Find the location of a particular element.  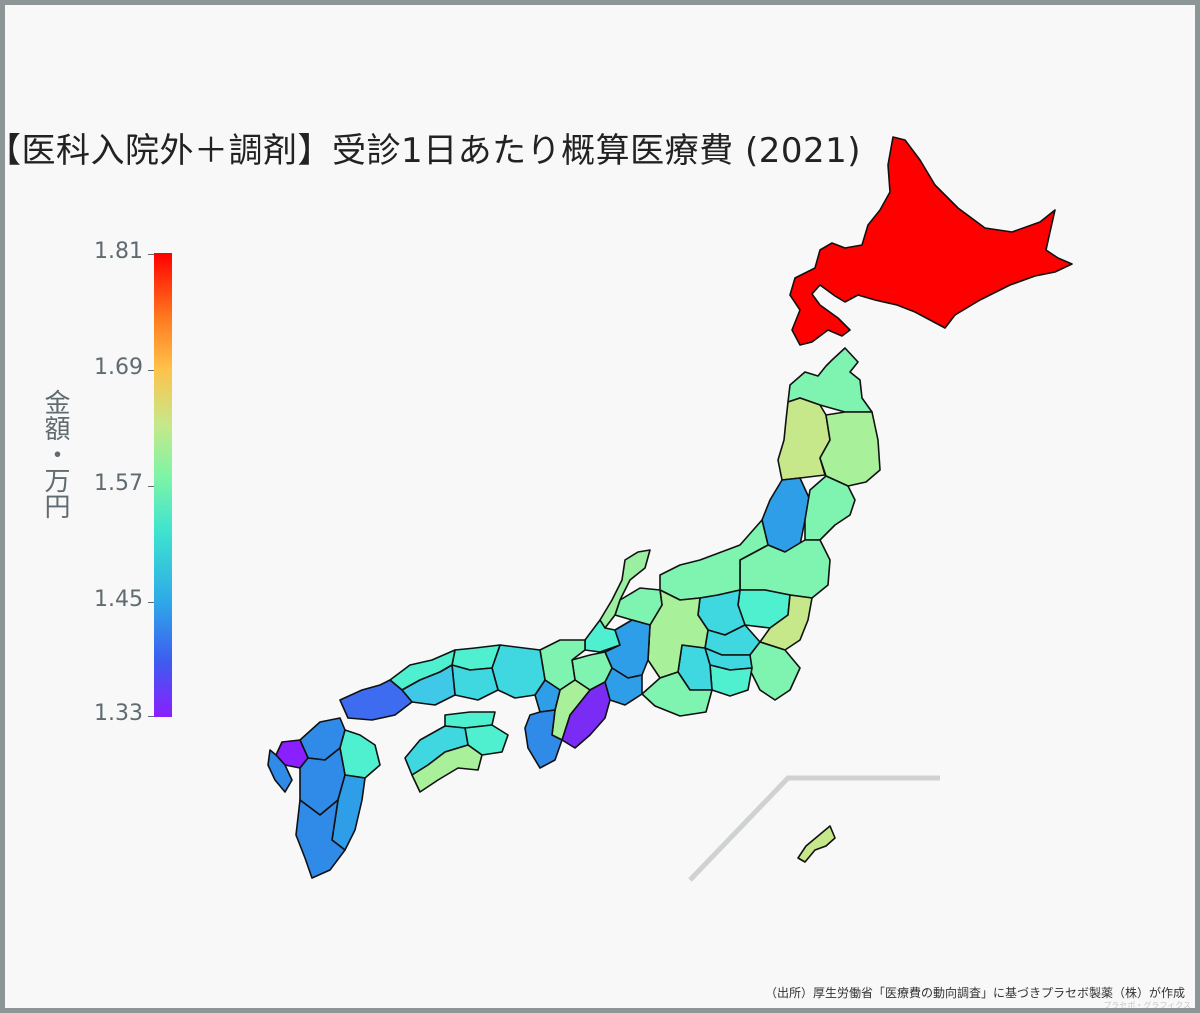

yamaguchi is located at coordinates (376, 700).